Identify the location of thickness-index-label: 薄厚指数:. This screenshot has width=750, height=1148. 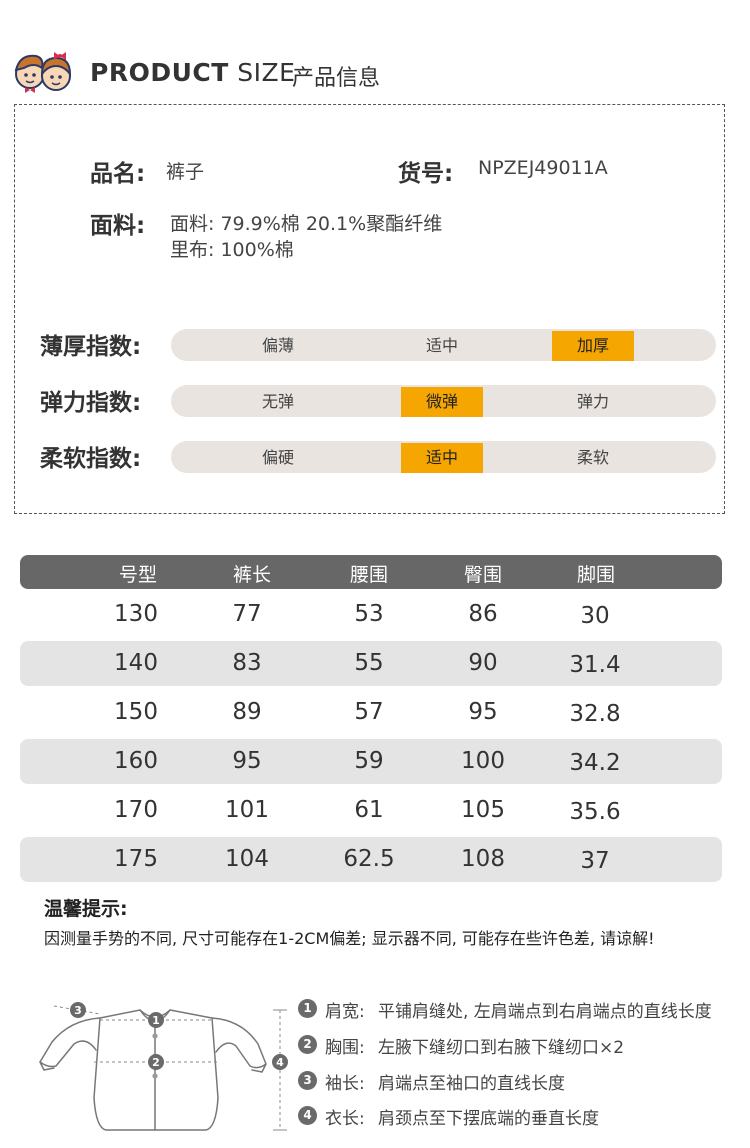
(91, 347).